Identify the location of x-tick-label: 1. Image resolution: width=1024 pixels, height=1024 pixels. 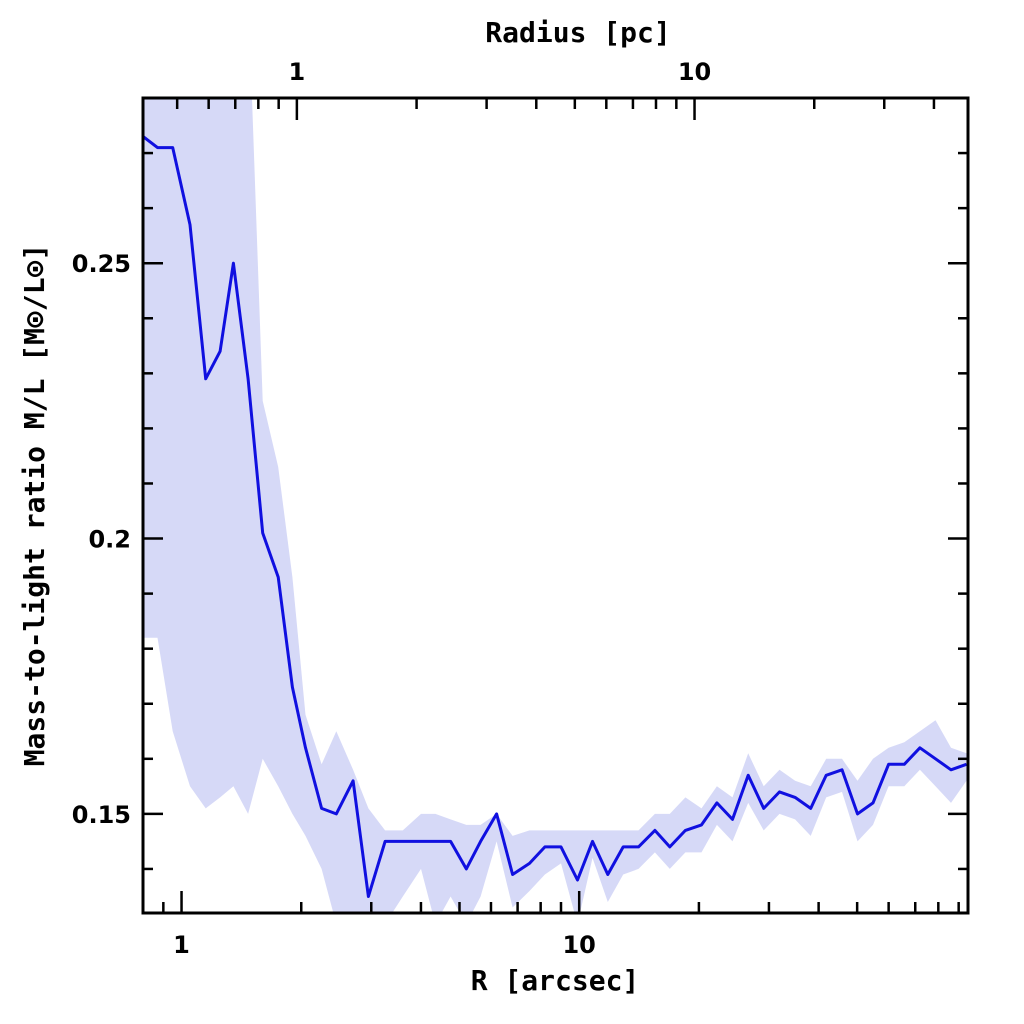
(181, 945).